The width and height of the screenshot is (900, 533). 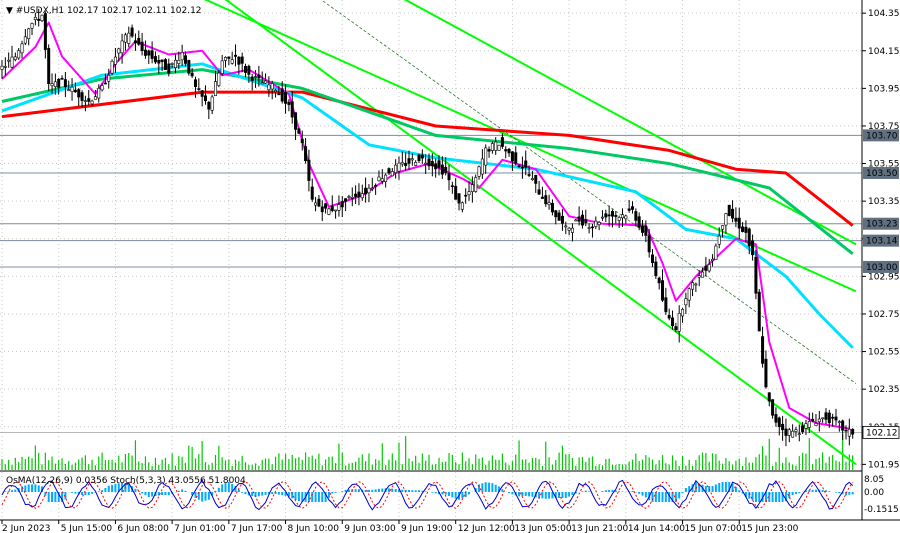 What do you see at coordinates (370, 528) in the screenshot?
I see `time-tick-label: 9 Jun 03:00` at bounding box center [370, 528].